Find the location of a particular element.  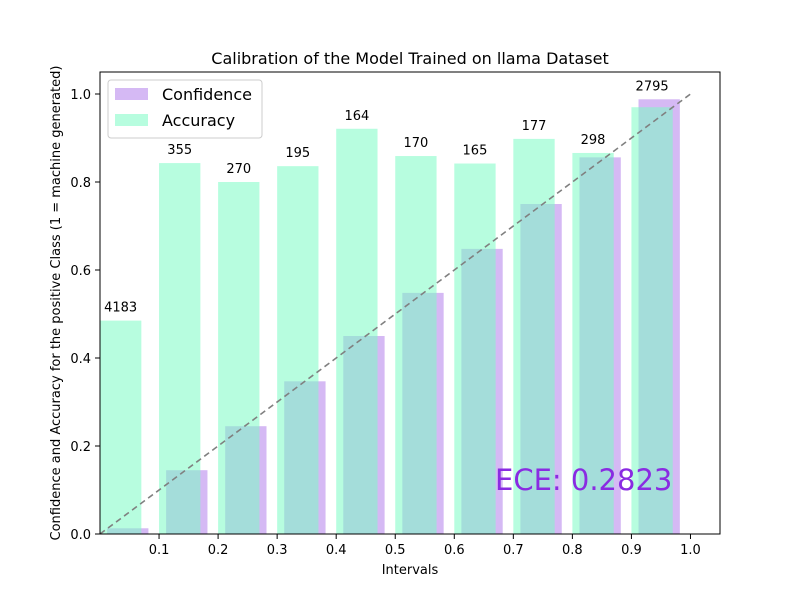

x-tick-label: 1.0 is located at coordinates (690, 550).